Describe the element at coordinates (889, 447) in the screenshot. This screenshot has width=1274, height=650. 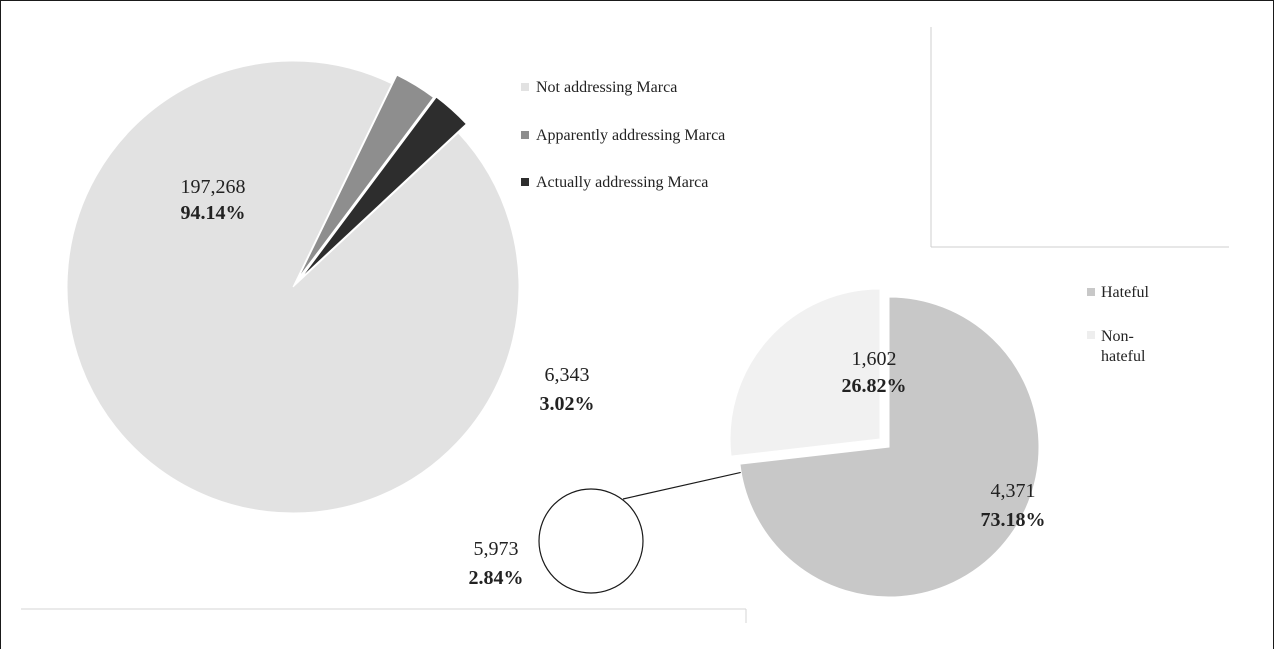
I see `slice-hateful` at that location.